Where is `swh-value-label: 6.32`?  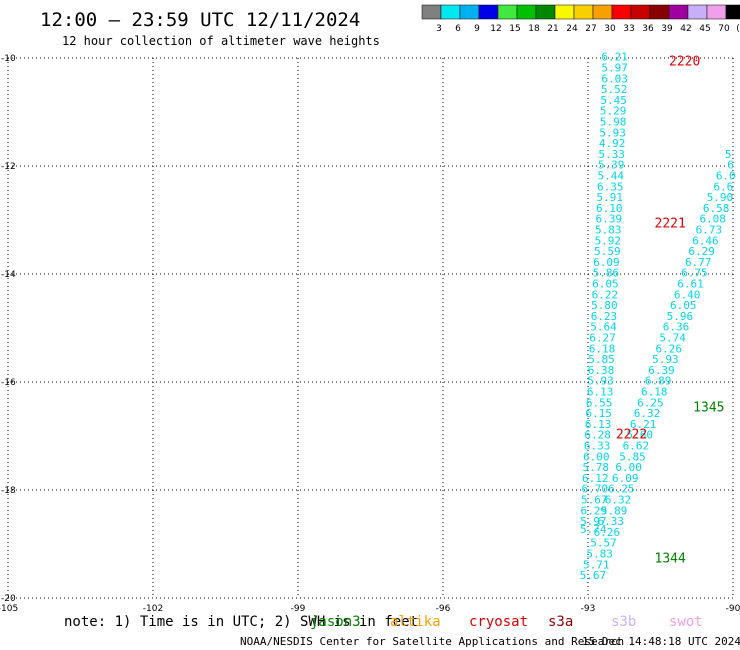 swh-value-label: 6.32 is located at coordinates (618, 500).